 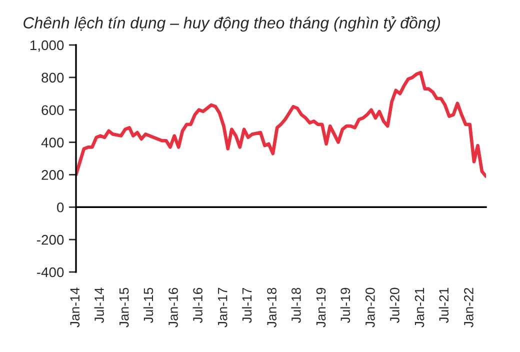 What do you see at coordinates (50, 272) in the screenshot?
I see `y-tick-label: -400` at bounding box center [50, 272].